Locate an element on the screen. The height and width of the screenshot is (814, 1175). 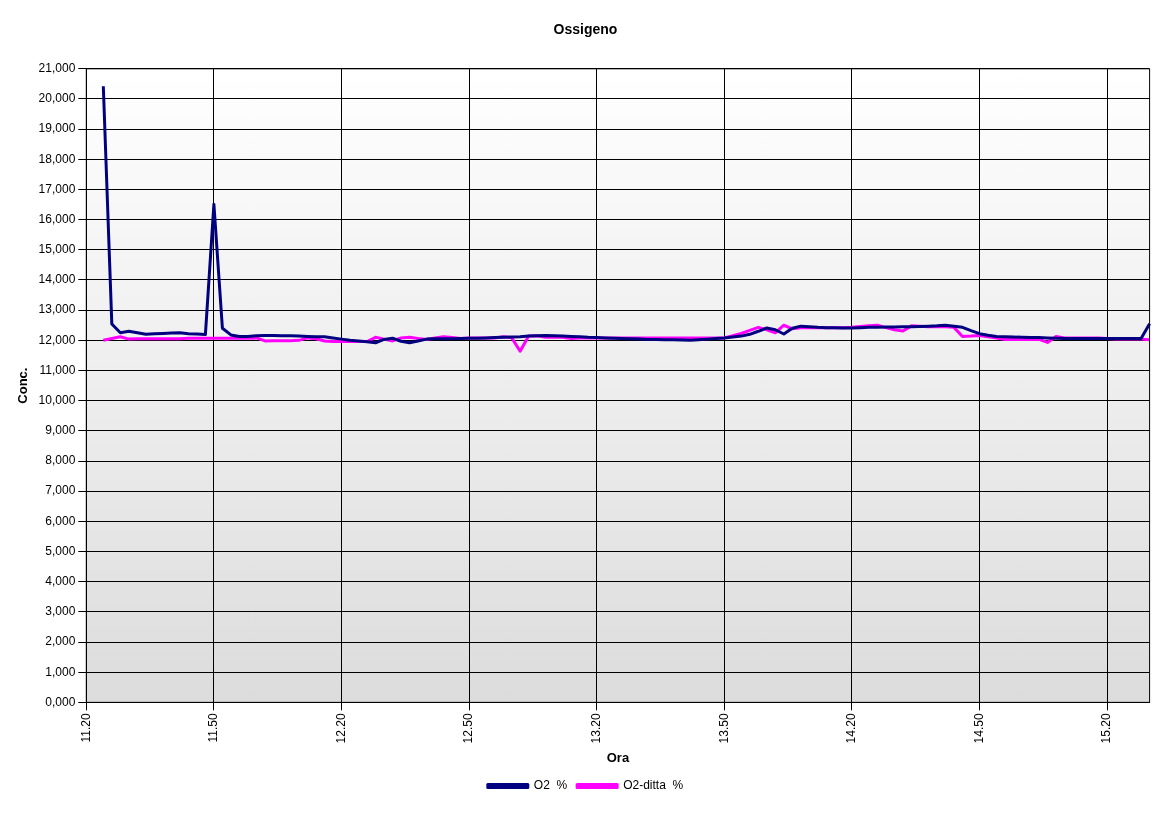
y-tick-label: 18,000 is located at coordinates (57, 158).